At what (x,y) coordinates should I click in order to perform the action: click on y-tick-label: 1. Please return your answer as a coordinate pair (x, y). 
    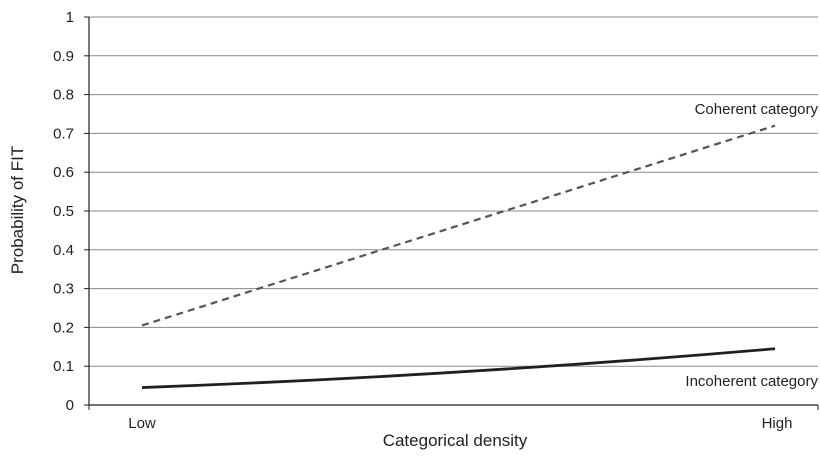
    Looking at the image, I should click on (70, 17).